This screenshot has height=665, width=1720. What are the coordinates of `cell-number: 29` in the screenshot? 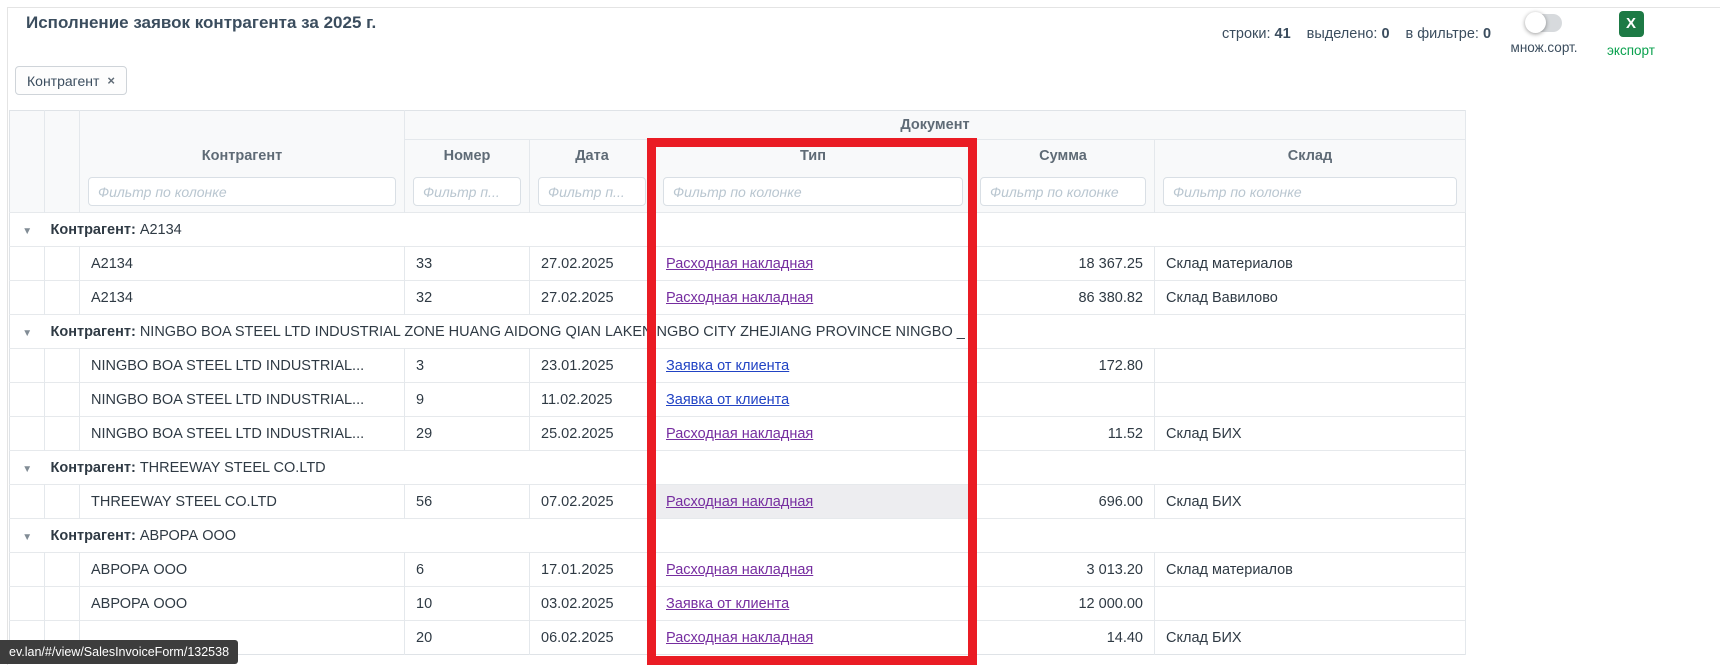 It's located at (467, 433).